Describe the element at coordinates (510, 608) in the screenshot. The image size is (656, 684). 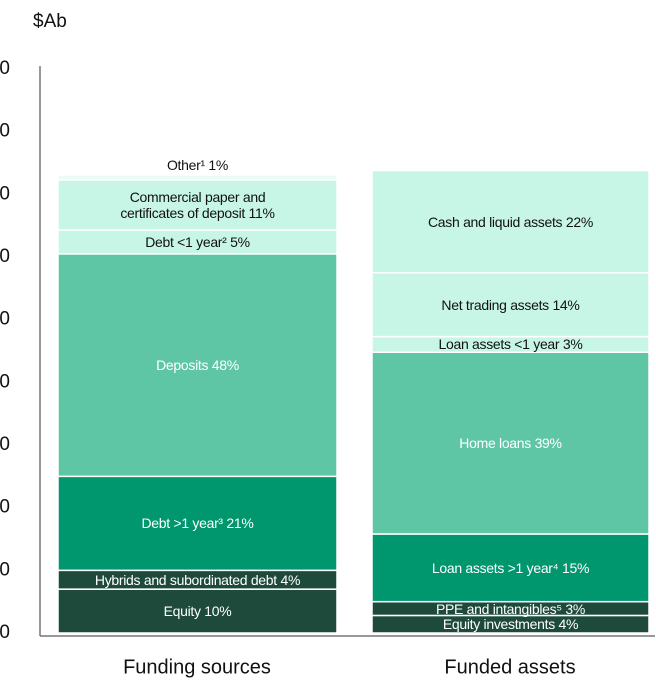
I see `segment-label: PPE and intangibles⁵ 3%` at that location.